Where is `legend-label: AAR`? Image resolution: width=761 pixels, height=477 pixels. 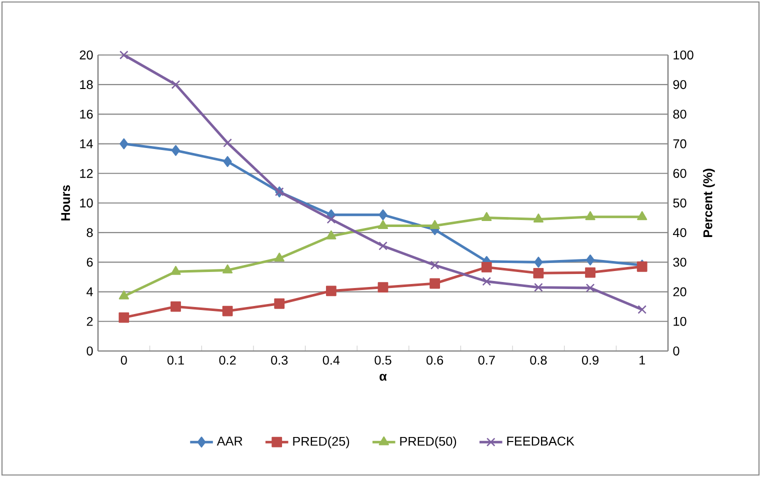
legend-label: AAR is located at coordinates (229, 441).